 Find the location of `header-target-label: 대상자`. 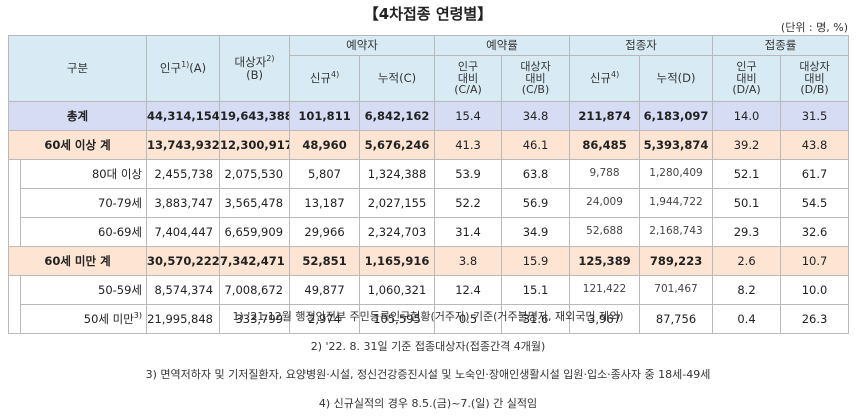

header-target-label: 대상자 is located at coordinates (250, 62).